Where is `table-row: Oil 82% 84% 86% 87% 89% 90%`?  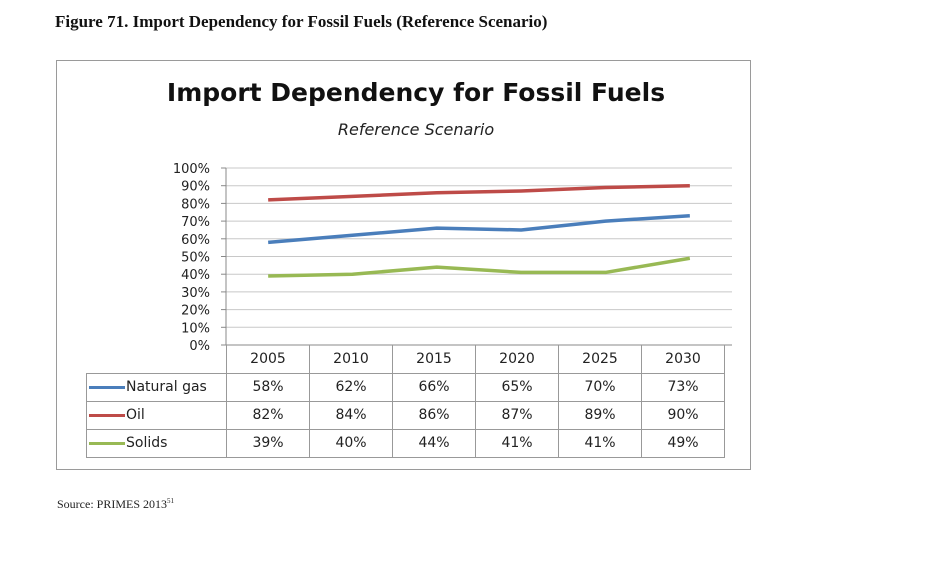 table-row: Oil 82% 84% 86% 87% 89% 90% is located at coordinates (405, 415).